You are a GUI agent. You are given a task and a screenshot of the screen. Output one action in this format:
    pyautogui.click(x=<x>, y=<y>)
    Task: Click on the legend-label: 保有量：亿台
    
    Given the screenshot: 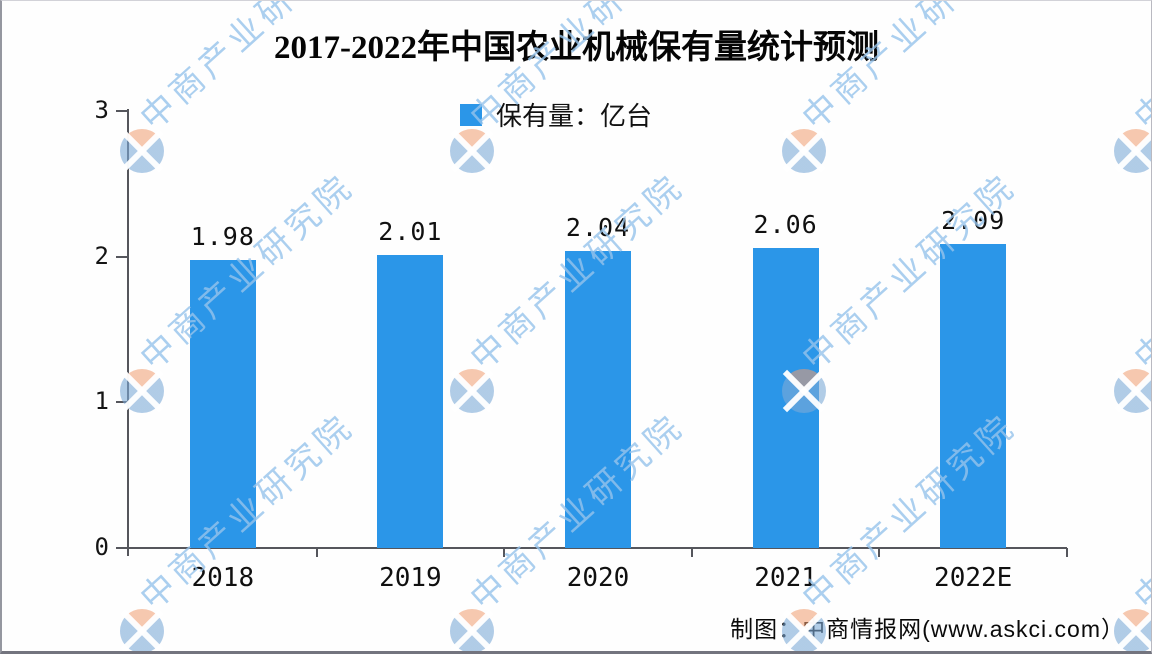 What is the action you would take?
    pyautogui.click(x=574, y=116)
    